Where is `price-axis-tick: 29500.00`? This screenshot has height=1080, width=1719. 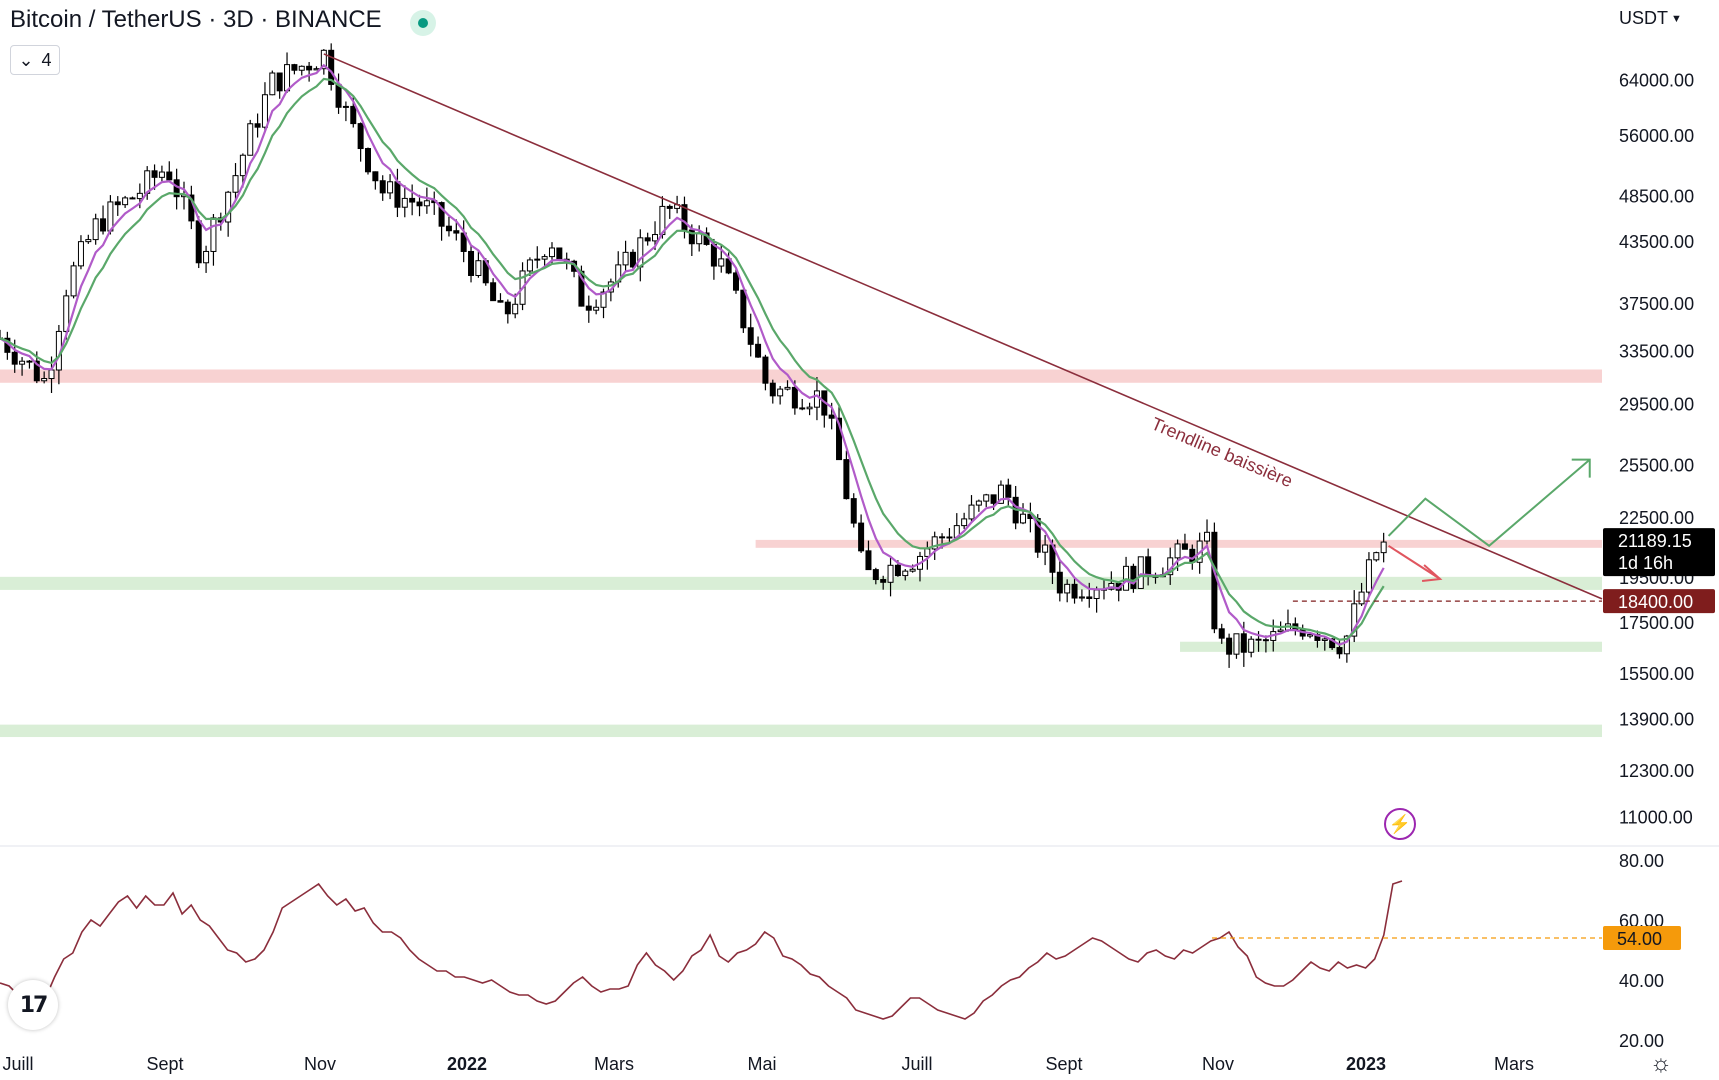 price-axis-tick: 29500.00 is located at coordinates (1656, 405).